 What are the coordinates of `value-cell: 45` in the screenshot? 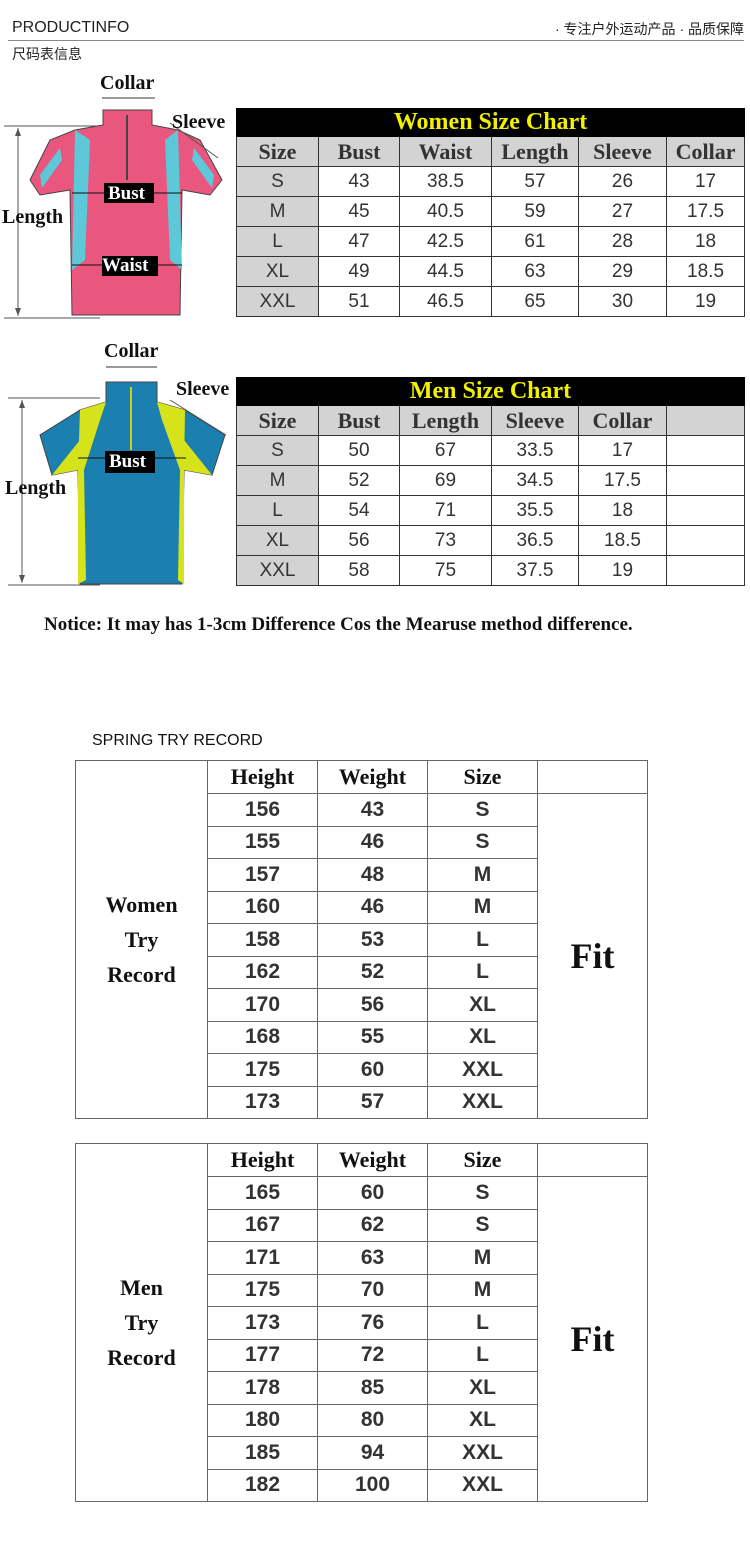 It's located at (359, 211).